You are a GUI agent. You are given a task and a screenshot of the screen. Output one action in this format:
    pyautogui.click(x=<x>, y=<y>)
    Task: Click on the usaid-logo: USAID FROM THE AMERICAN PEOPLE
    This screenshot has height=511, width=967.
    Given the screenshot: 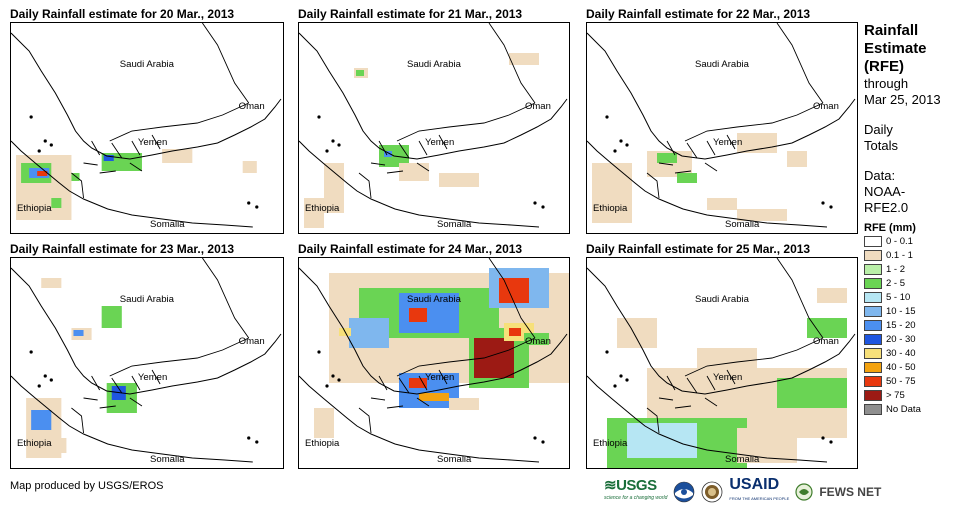 What is the action you would take?
    pyautogui.click(x=759, y=491)
    